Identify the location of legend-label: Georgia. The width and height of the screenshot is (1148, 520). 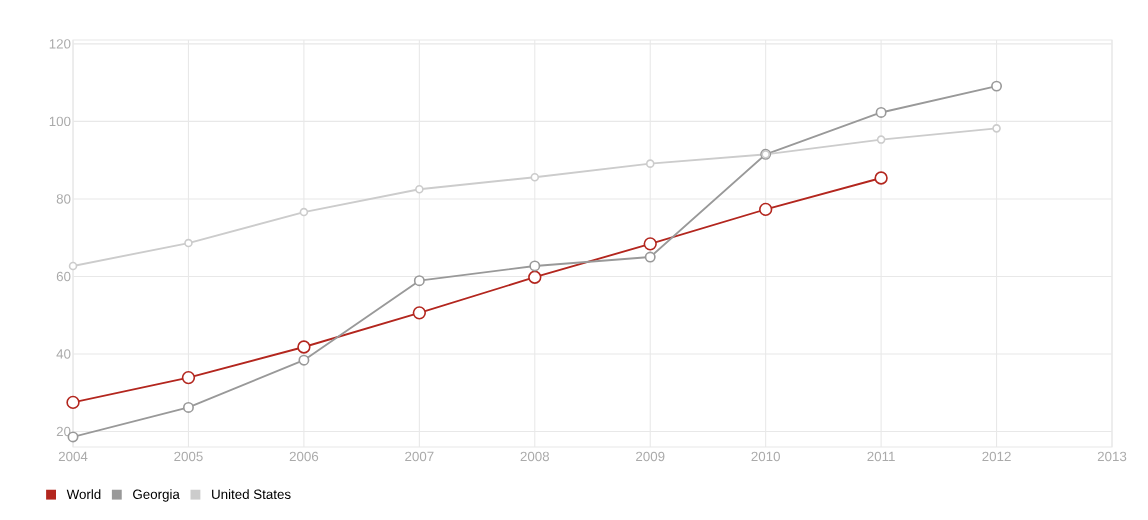
(156, 495).